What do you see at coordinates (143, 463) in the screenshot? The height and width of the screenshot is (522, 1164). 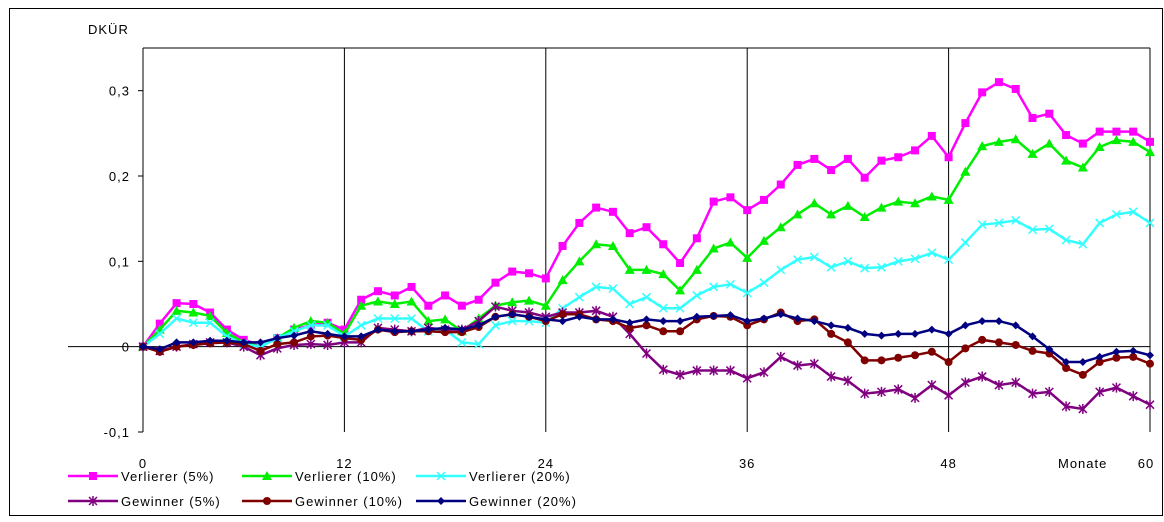 I see `x-tick-label: 0` at bounding box center [143, 463].